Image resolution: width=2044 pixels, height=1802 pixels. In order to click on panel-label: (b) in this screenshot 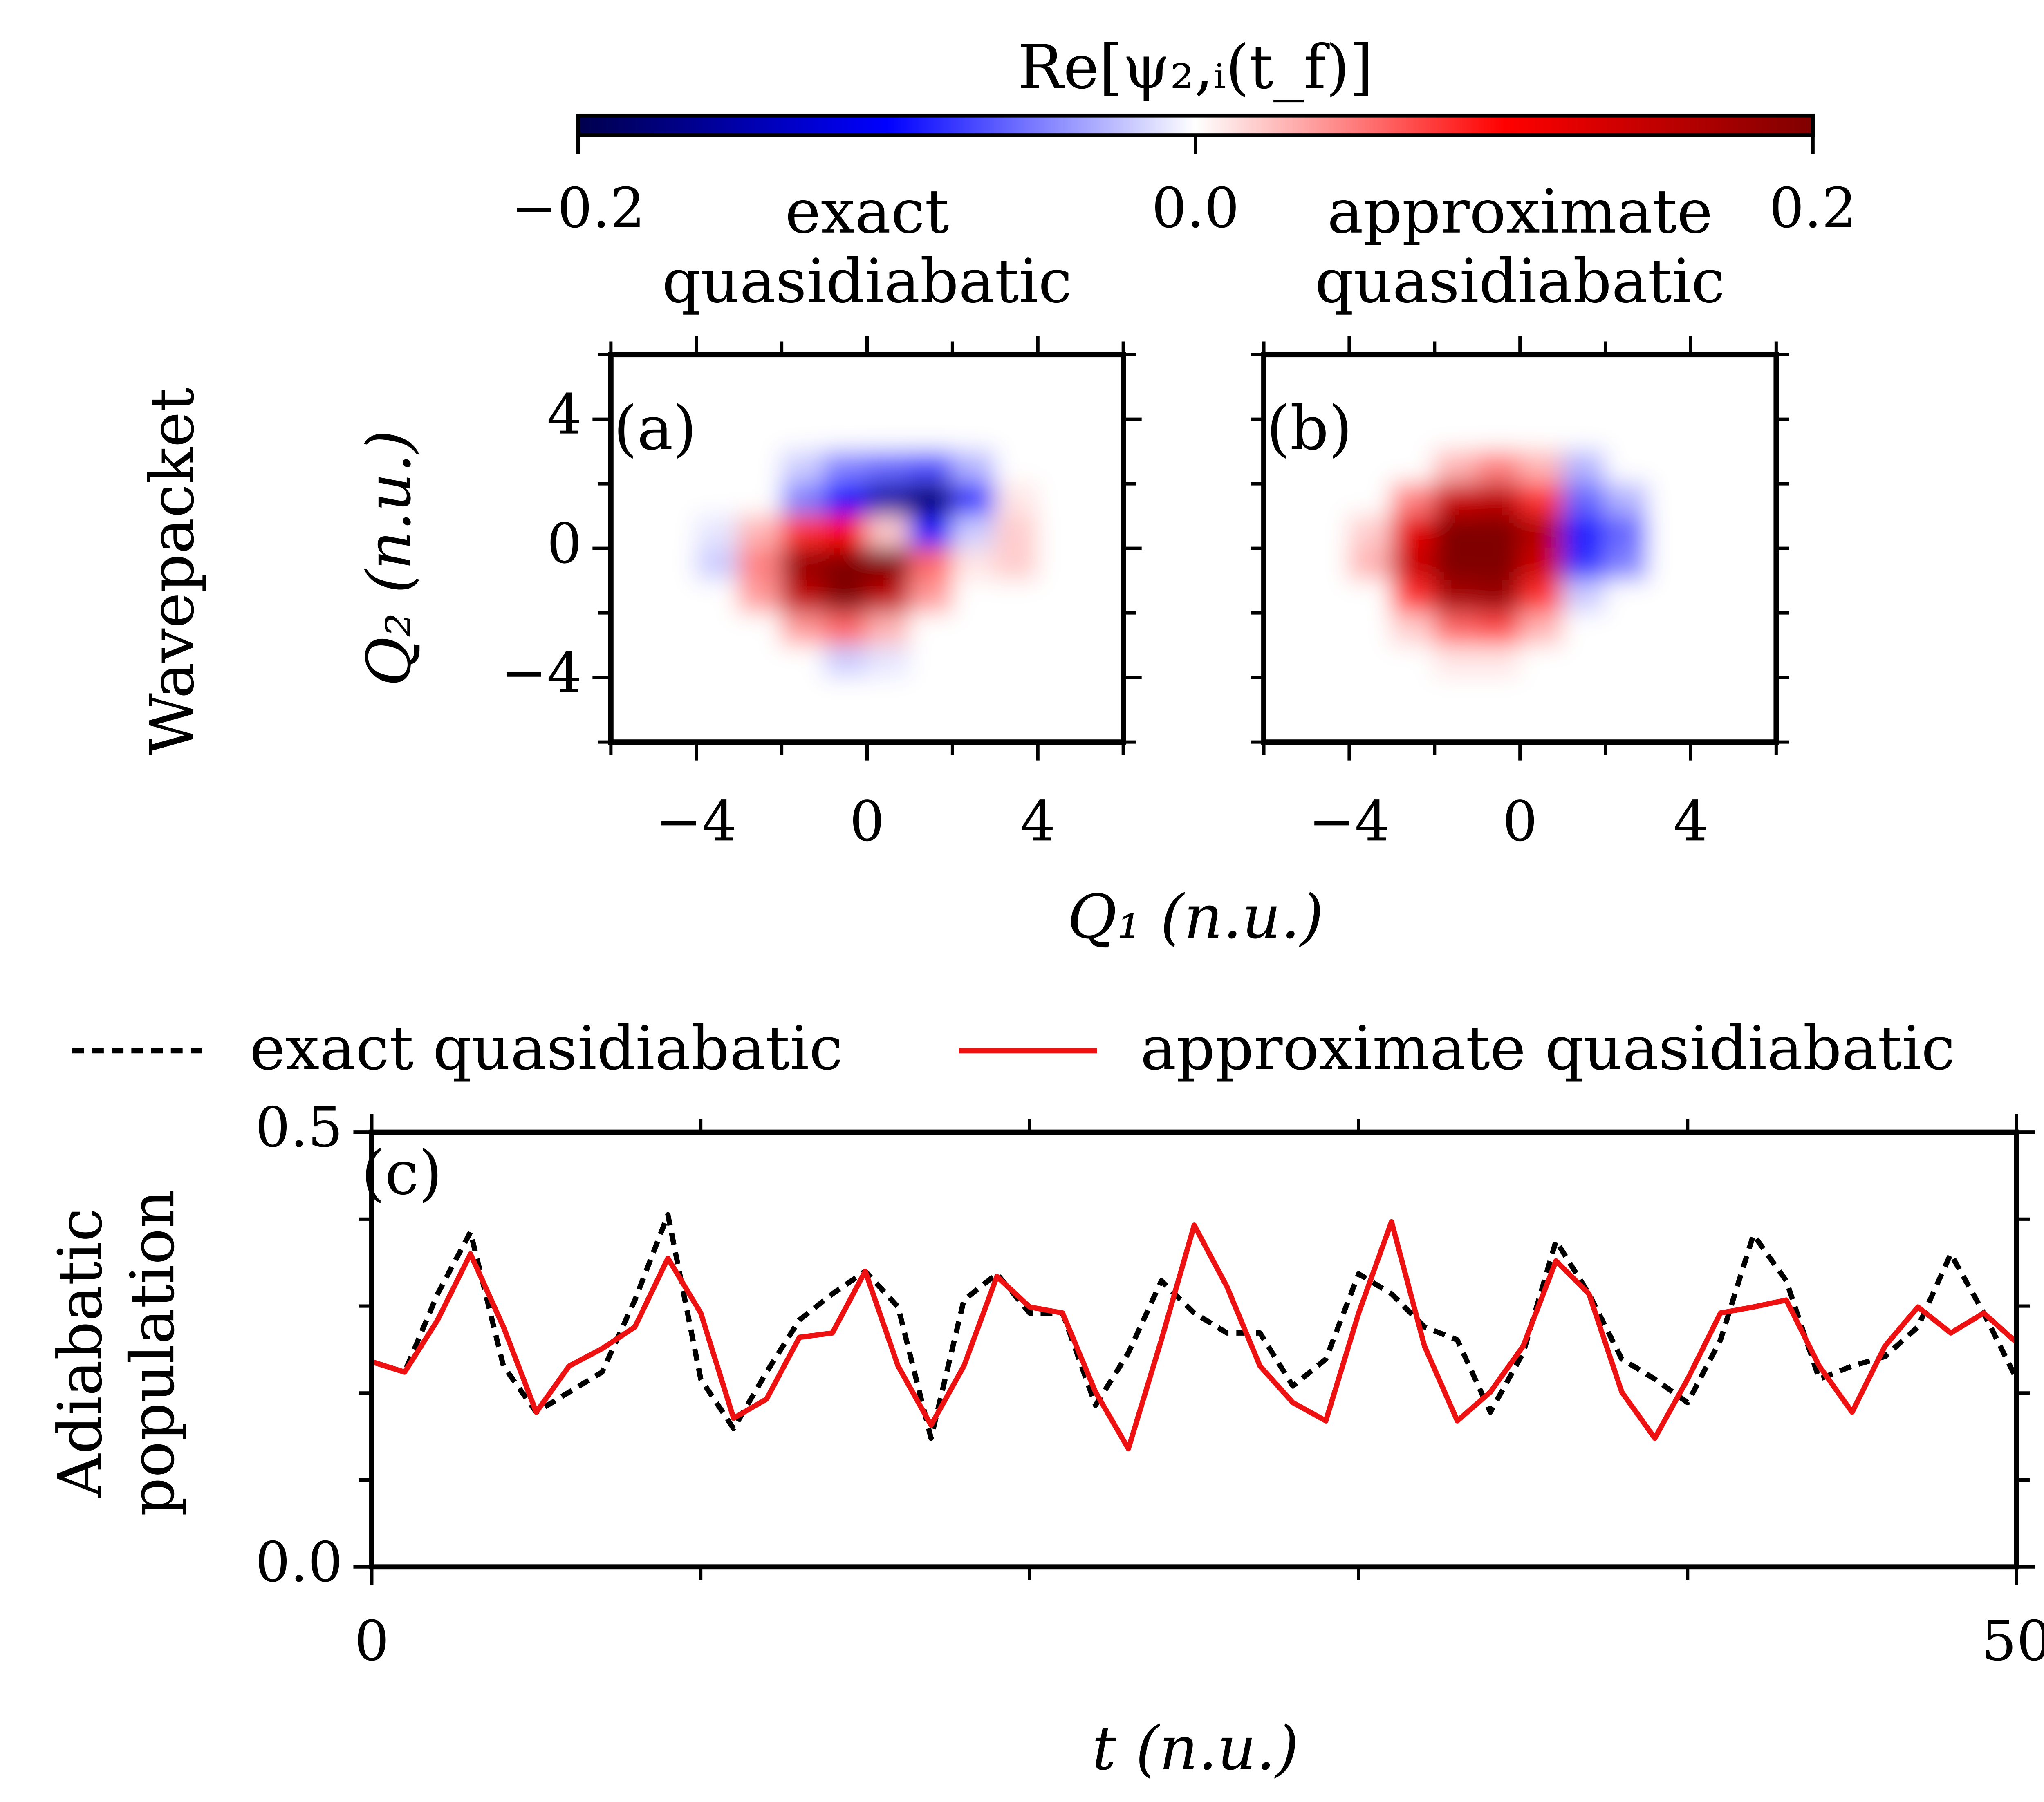, I will do `click(1309, 428)`.